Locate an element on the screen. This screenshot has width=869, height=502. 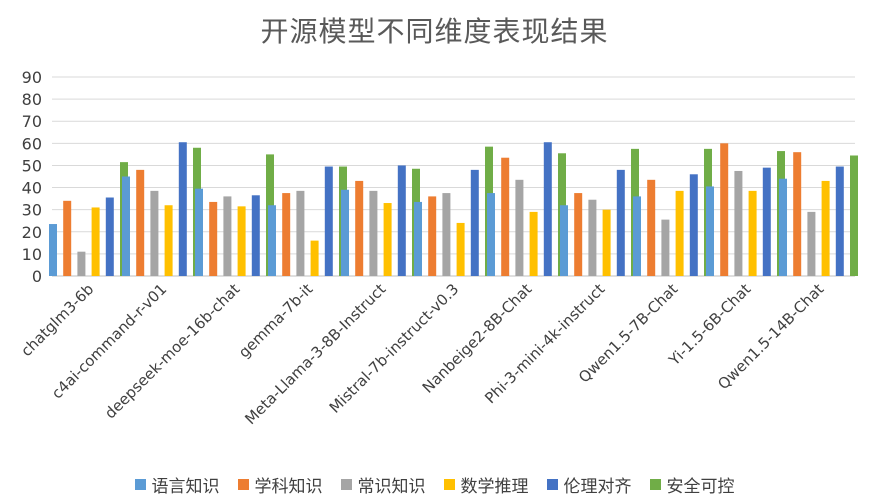
y-tick-label: 20 is located at coordinates (32, 232).